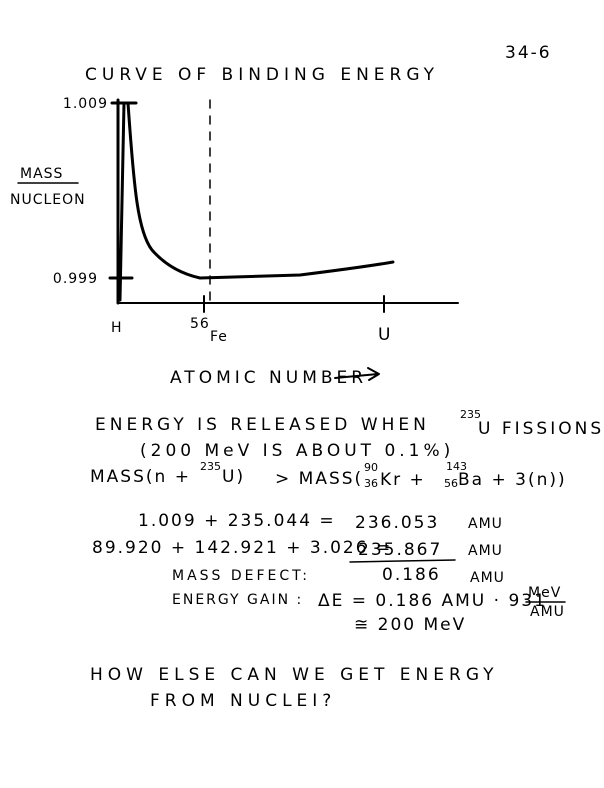 The width and height of the screenshot is (604, 788). What do you see at coordinates (547, 612) in the screenshot?
I see `unit-denominator: AMU` at bounding box center [547, 612].